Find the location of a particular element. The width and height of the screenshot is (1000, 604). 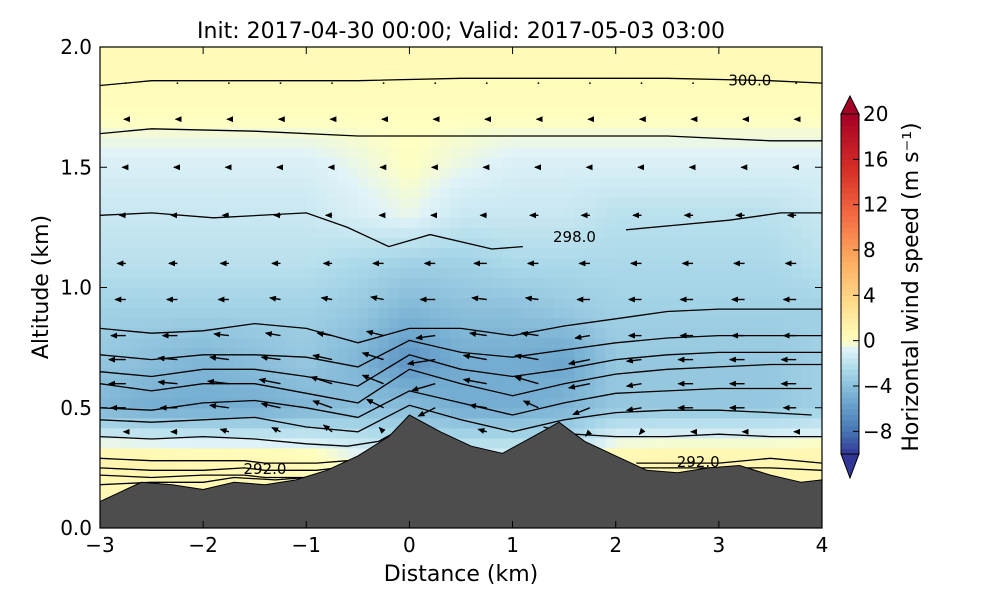

contour-label: 292.0 is located at coordinates (698, 462).